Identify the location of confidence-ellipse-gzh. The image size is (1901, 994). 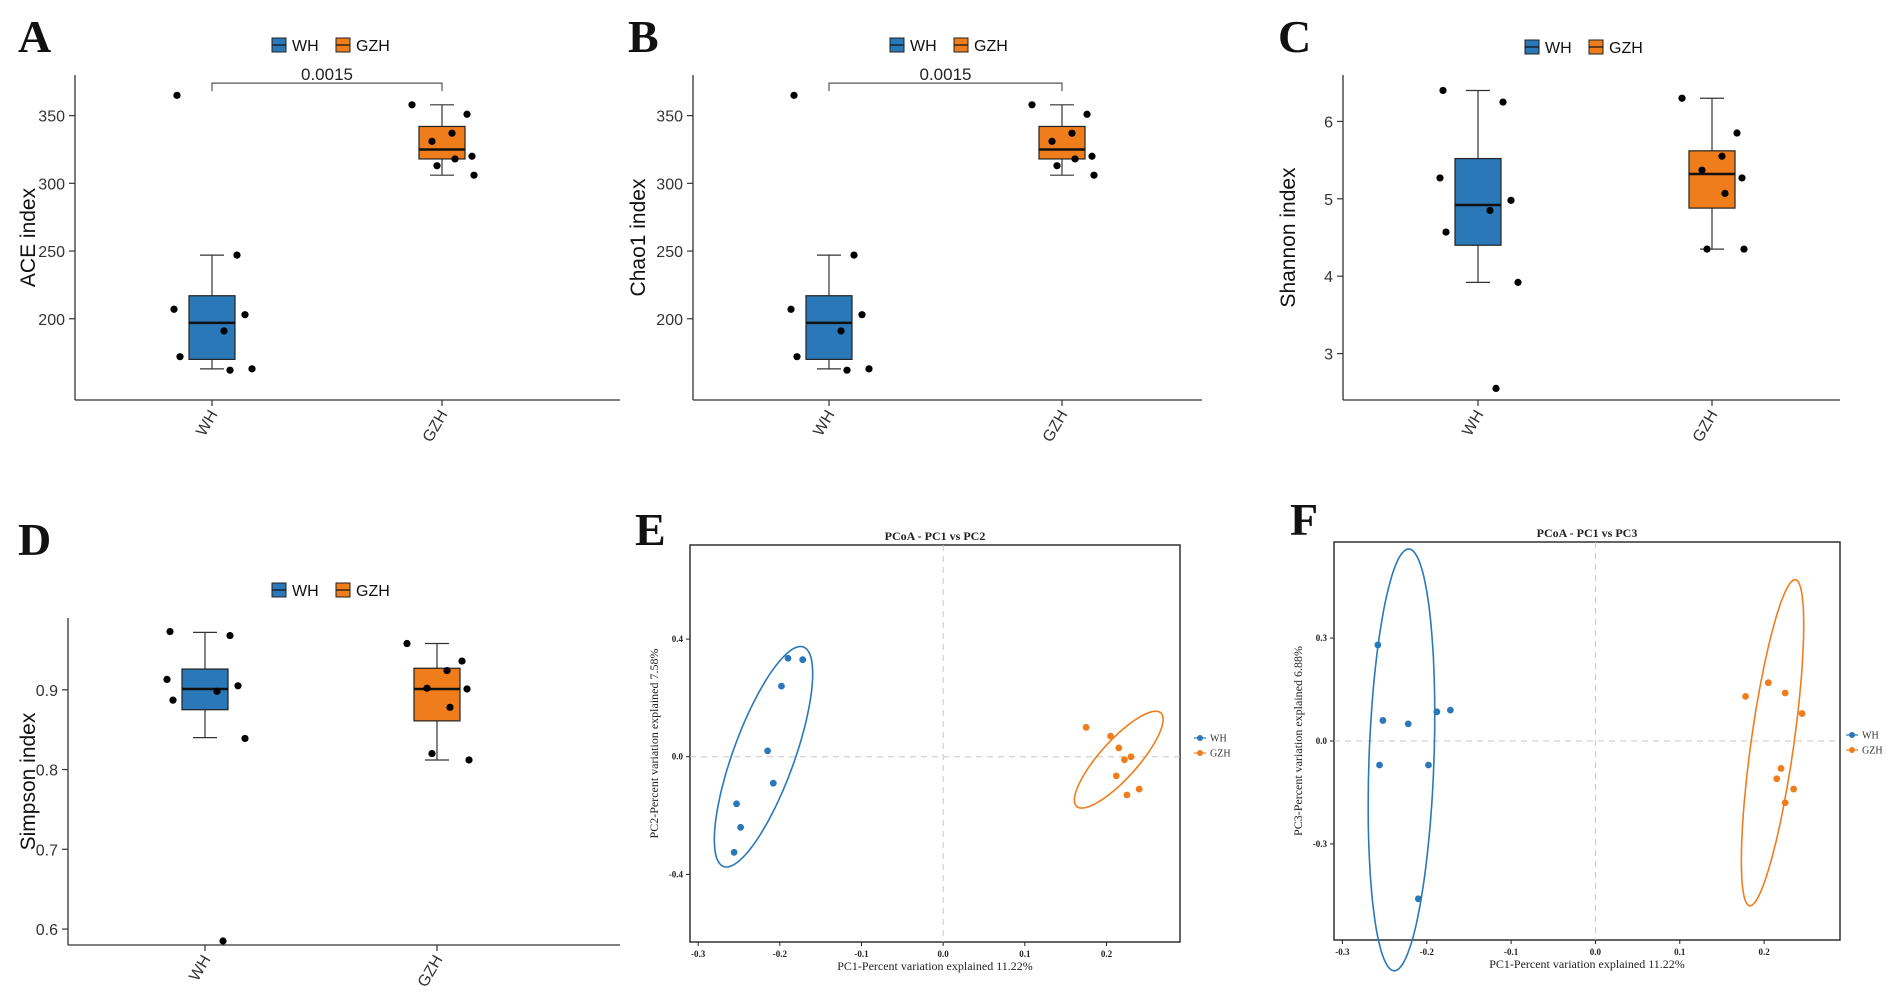
(1118, 759).